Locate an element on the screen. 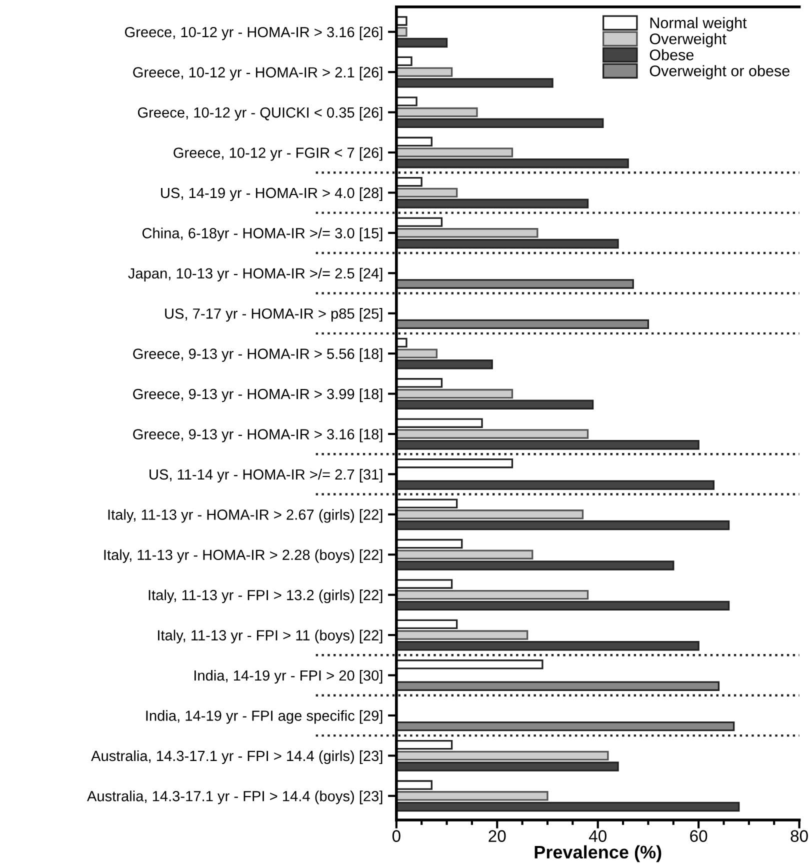 The width and height of the screenshot is (809, 865). y-tick-label: India, 14-19 yr - FPI > 20 [30] is located at coordinates (288, 677).